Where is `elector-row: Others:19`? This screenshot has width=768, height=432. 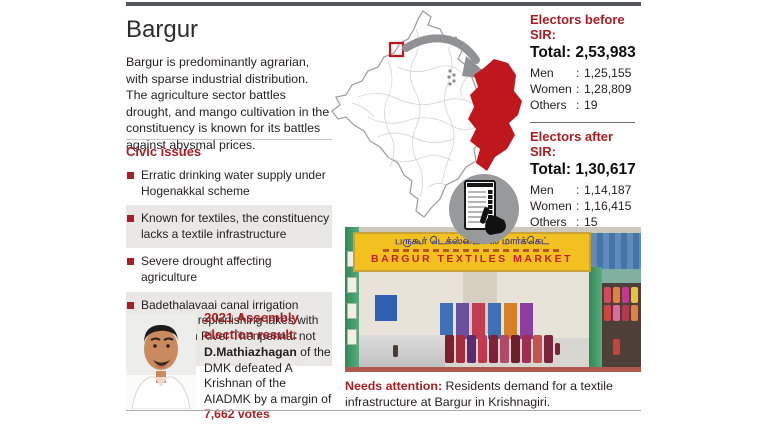
elector-row: Others:19 is located at coordinates (564, 105).